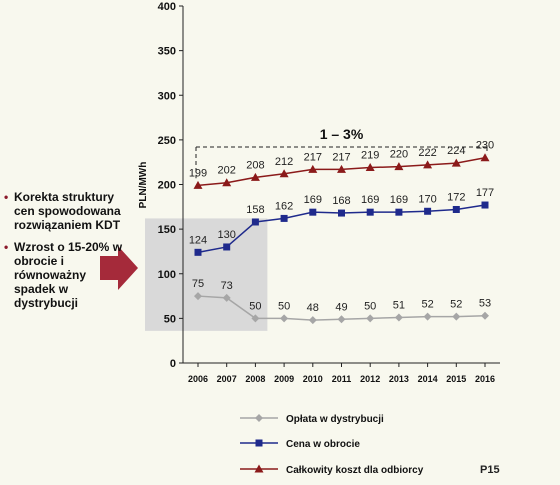 Image resolution: width=560 pixels, height=485 pixels. Describe the element at coordinates (198, 284) in the screenshot. I see `data-label: 75` at that location.